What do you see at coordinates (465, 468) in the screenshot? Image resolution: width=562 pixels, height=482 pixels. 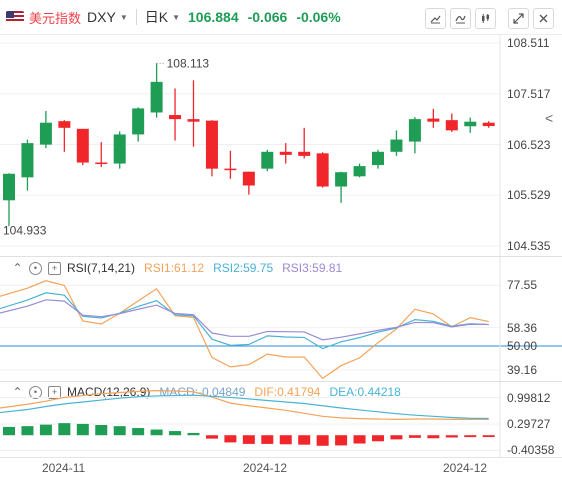 I see `x-axis-label: 2024-12` at bounding box center [465, 468].